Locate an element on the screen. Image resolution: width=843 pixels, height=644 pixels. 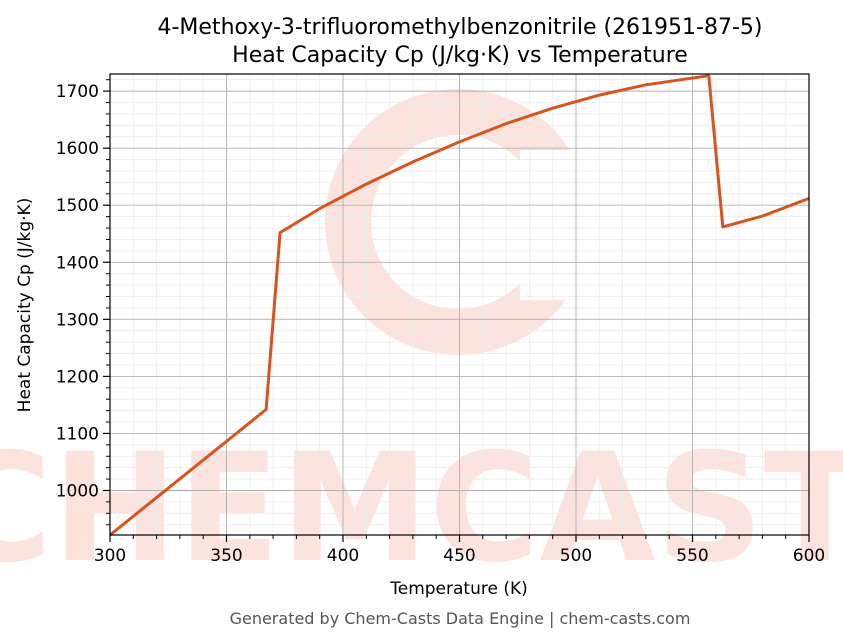
y-tick-label: 1500 is located at coordinates (77, 206).